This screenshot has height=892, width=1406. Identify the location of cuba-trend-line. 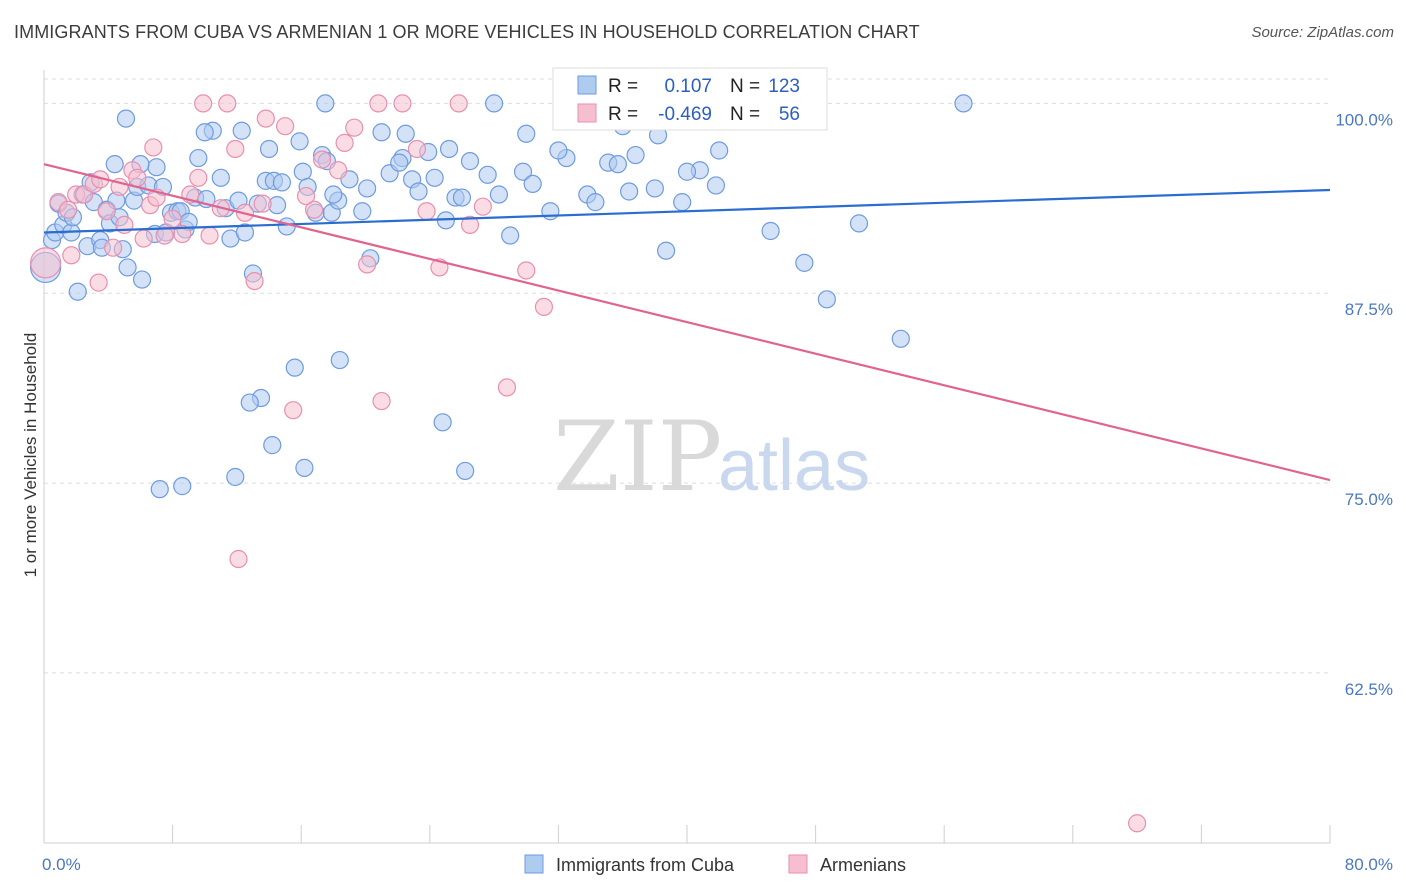
(687, 211).